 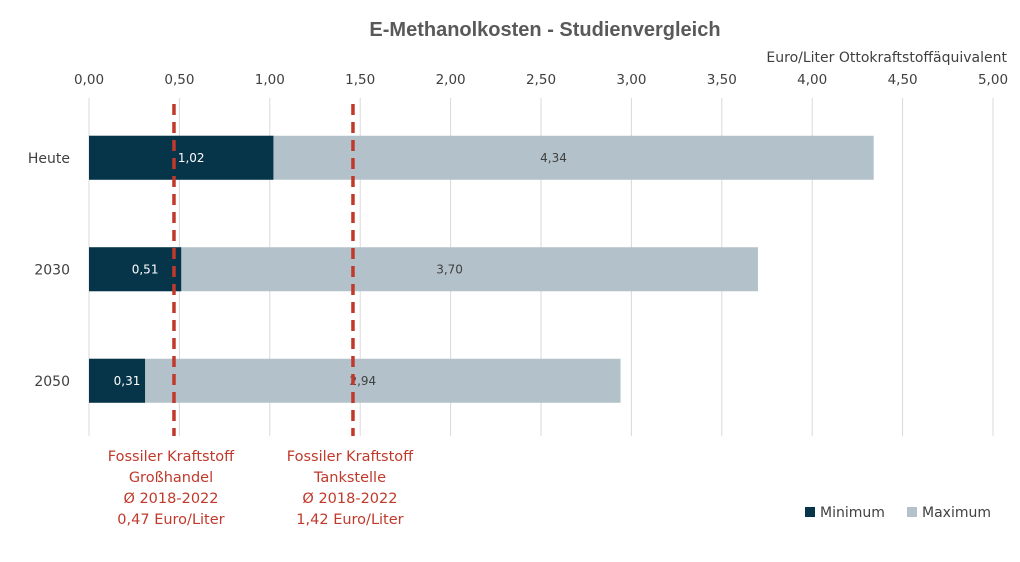 What do you see at coordinates (544, 30) in the screenshot?
I see `chart-title: E-Methanolkosten - Studienvergleich` at bounding box center [544, 30].